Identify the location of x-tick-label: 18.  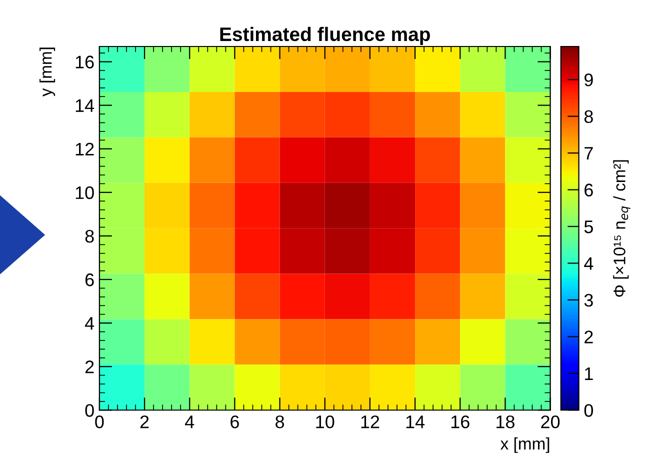
(505, 421).